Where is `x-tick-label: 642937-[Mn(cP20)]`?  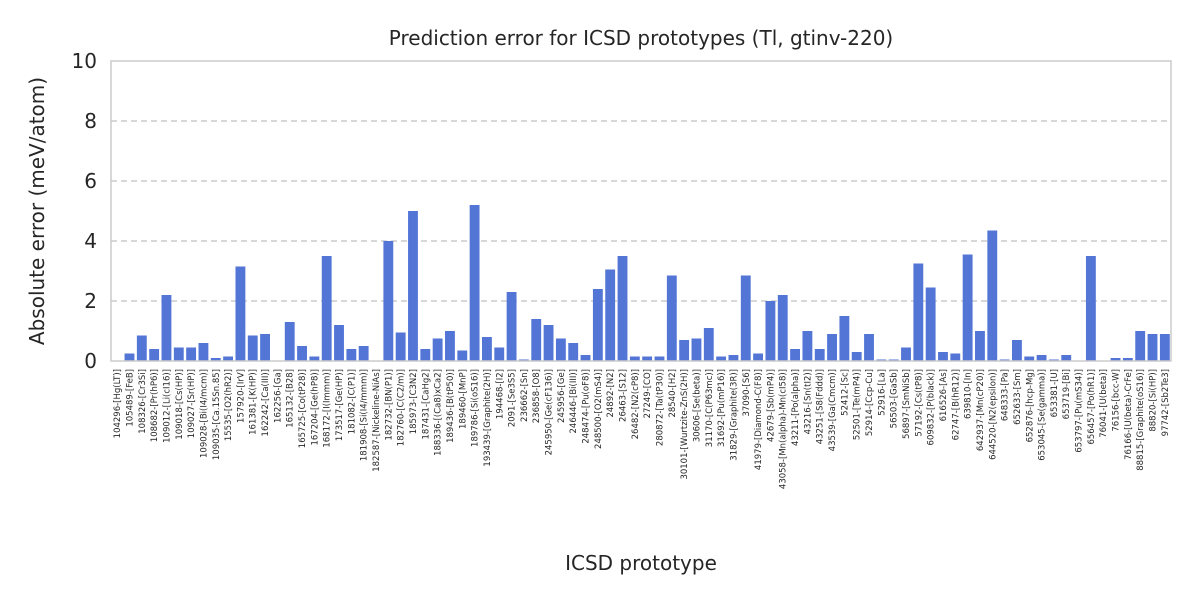 x-tick-label: 642937-[Mn(cP20)] is located at coordinates (981, 410).